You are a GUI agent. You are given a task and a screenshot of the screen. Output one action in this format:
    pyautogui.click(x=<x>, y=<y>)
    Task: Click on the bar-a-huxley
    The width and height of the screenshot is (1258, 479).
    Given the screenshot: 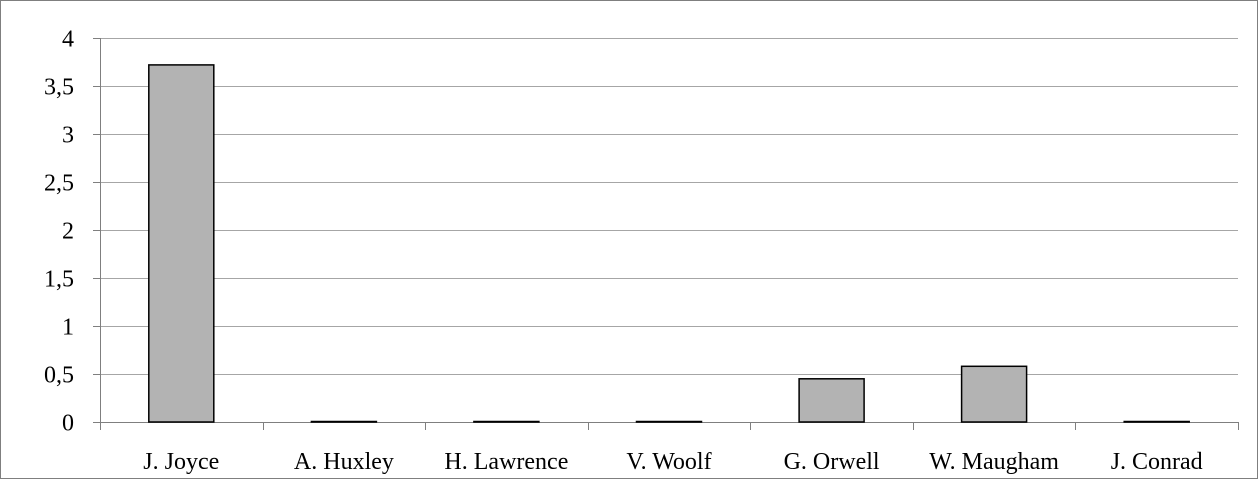 What is the action you would take?
    pyautogui.click(x=344, y=421)
    